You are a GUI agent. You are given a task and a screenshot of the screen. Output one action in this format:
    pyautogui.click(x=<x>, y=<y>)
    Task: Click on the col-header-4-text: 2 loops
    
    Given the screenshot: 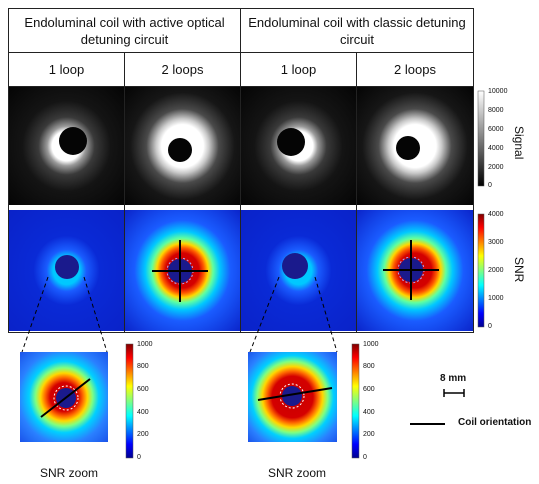 What is the action you would take?
    pyautogui.click(x=415, y=69)
    